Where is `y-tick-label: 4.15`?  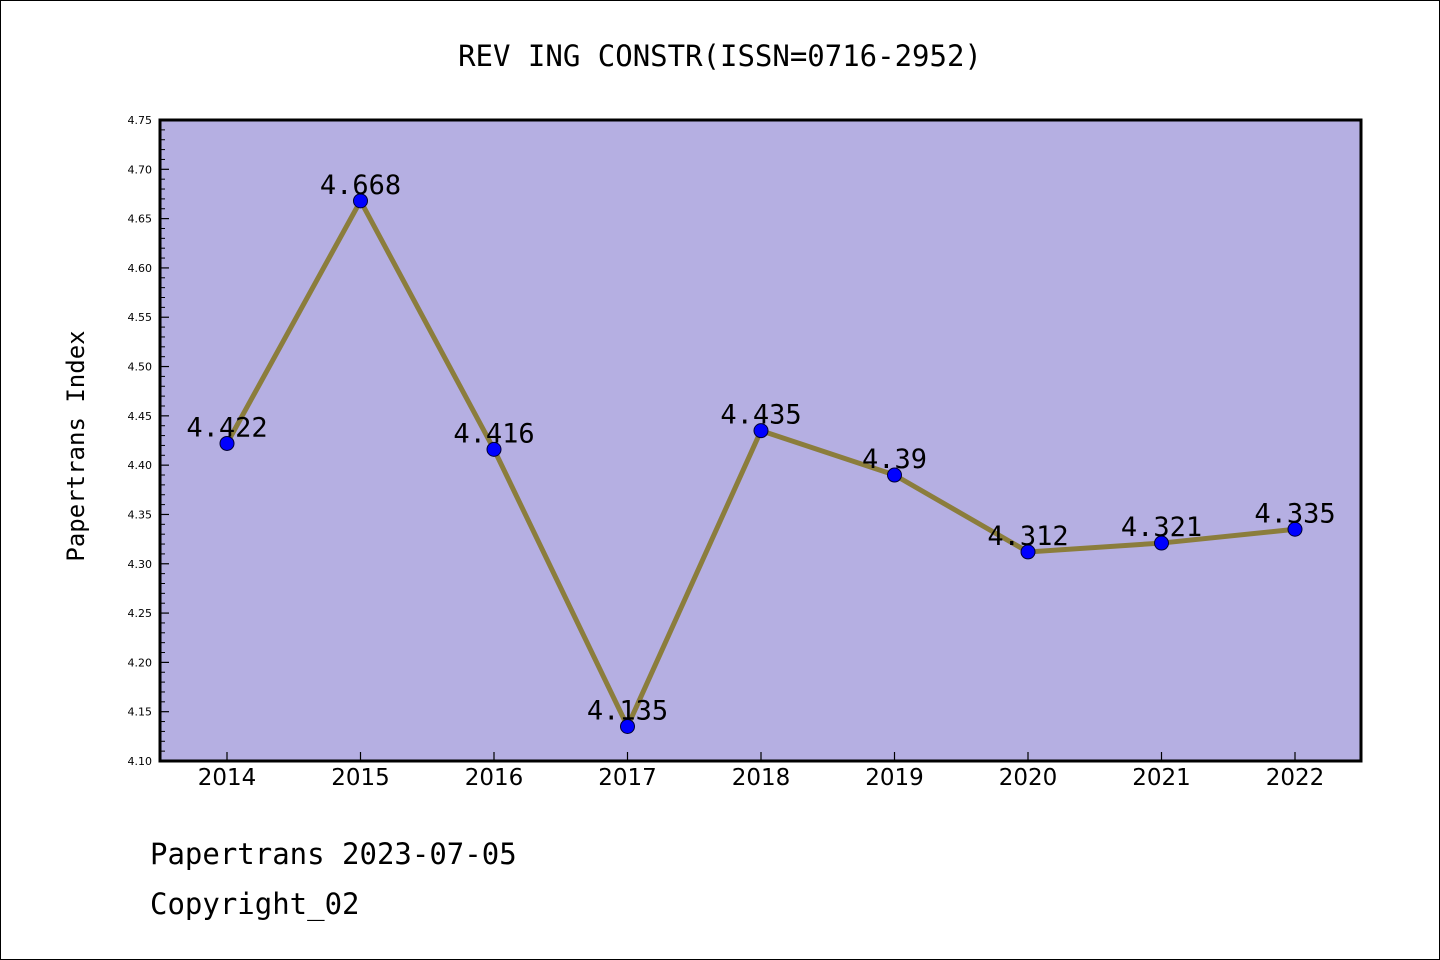 y-tick-label: 4.15 is located at coordinates (140, 712).